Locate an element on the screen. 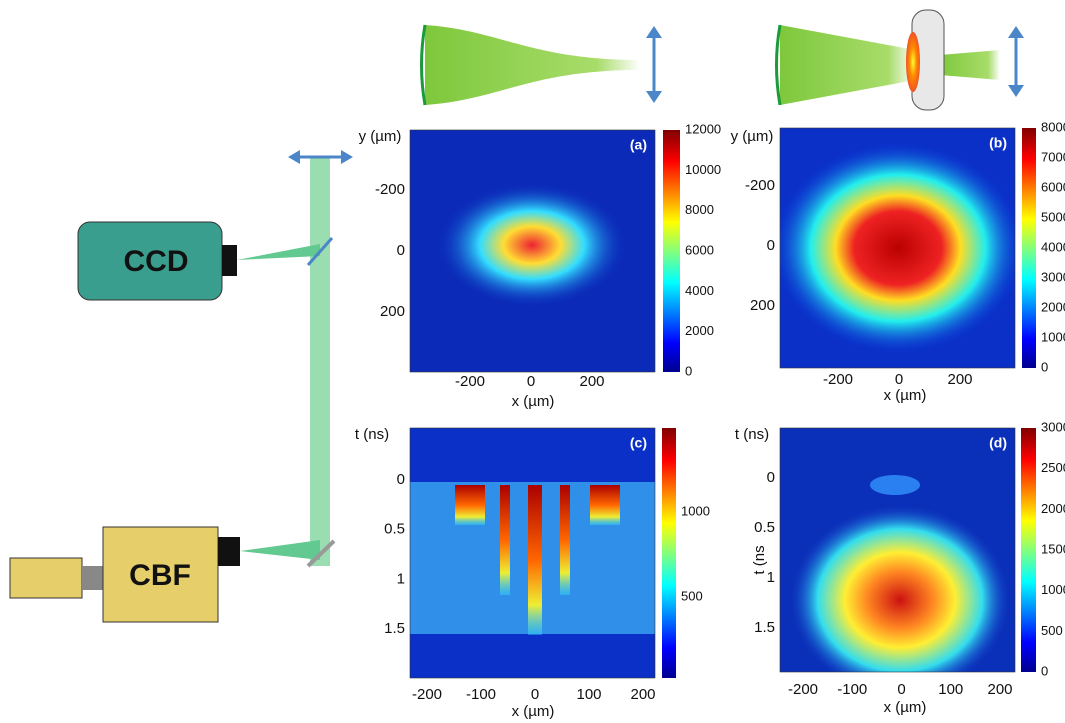  heatmap-b is located at coordinates (897, 248).